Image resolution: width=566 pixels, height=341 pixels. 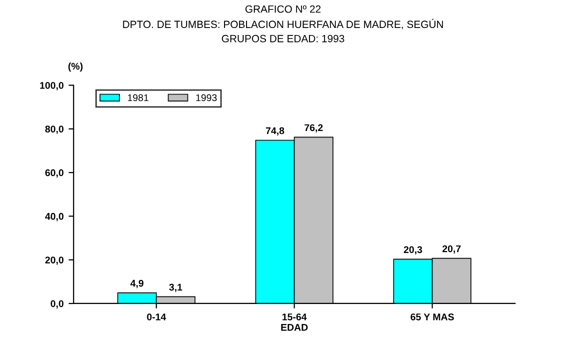 What do you see at coordinates (175, 288) in the screenshot?
I see `data-label: 3,1` at bounding box center [175, 288].